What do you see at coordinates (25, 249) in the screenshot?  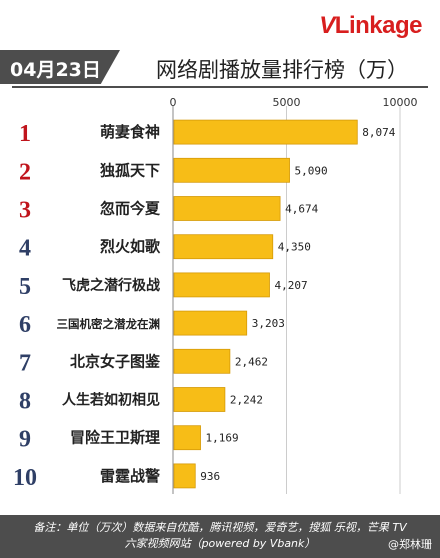 I see `rank-number: 4` at bounding box center [25, 249].